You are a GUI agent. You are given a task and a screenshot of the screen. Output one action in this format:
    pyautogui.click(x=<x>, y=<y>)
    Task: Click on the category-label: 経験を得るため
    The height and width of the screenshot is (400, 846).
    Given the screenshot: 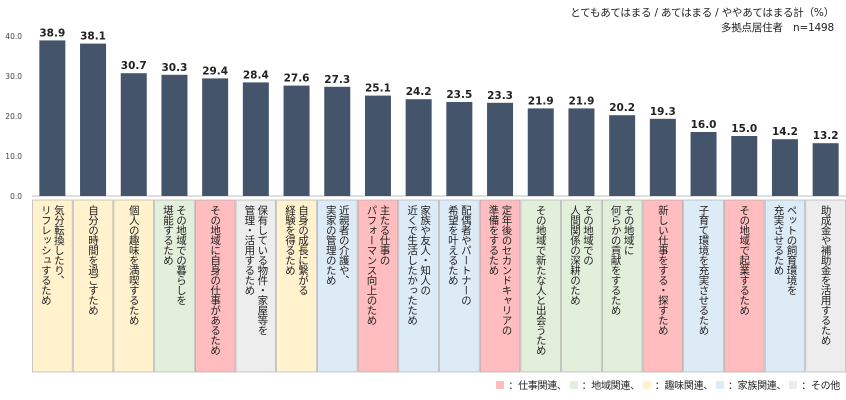 What is the action you would take?
    pyautogui.click(x=290, y=239)
    